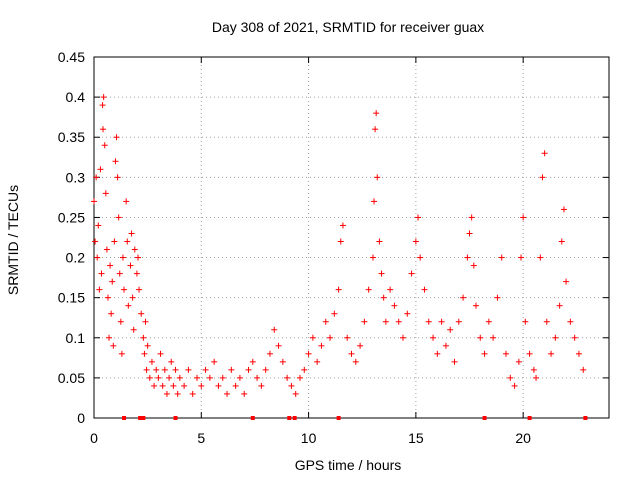  What do you see at coordinates (355, 418) in the screenshot?
I see `axis-markers` at bounding box center [355, 418].